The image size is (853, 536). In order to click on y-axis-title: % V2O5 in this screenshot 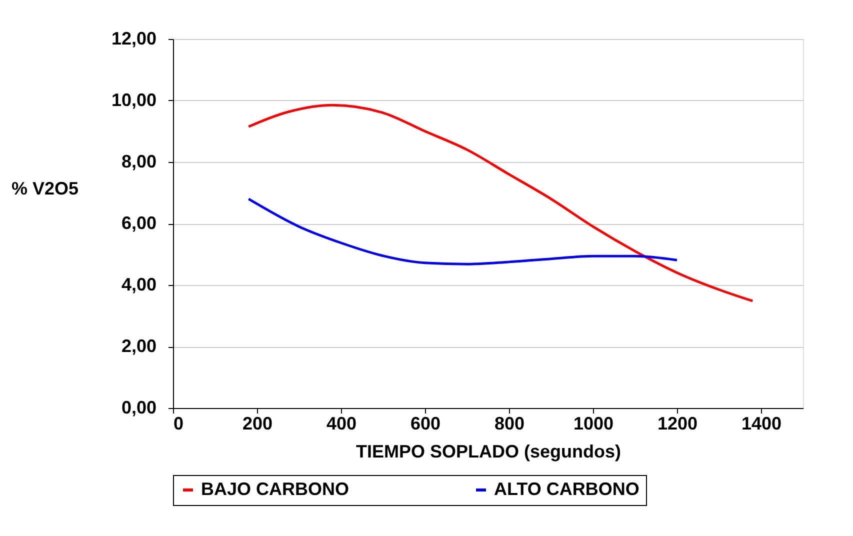, I will do `click(44, 188)`.